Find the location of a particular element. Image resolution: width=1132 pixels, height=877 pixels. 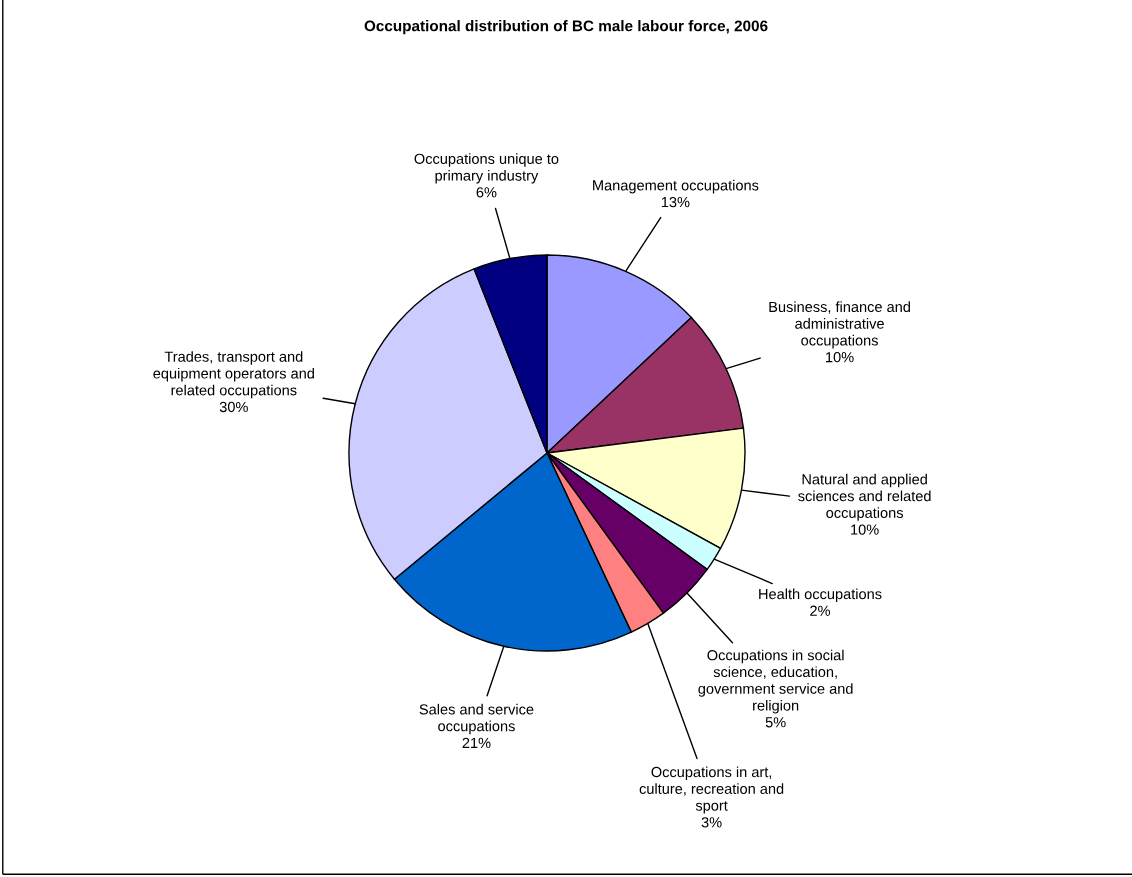

data-label: 6% is located at coordinates (486, 192).